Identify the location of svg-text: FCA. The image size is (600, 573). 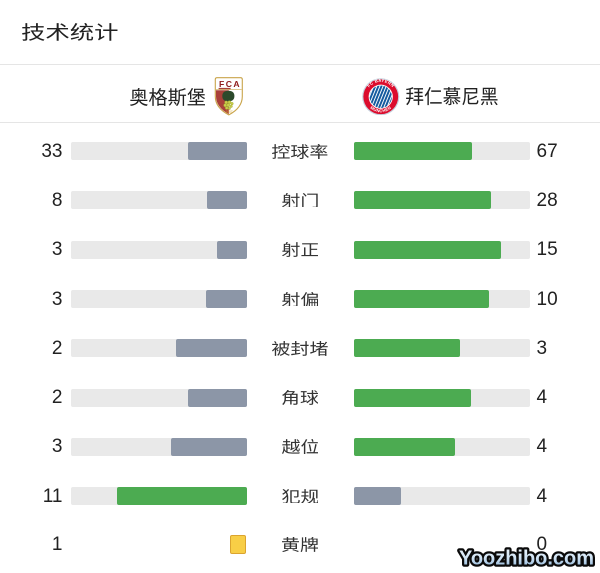
(229, 84).